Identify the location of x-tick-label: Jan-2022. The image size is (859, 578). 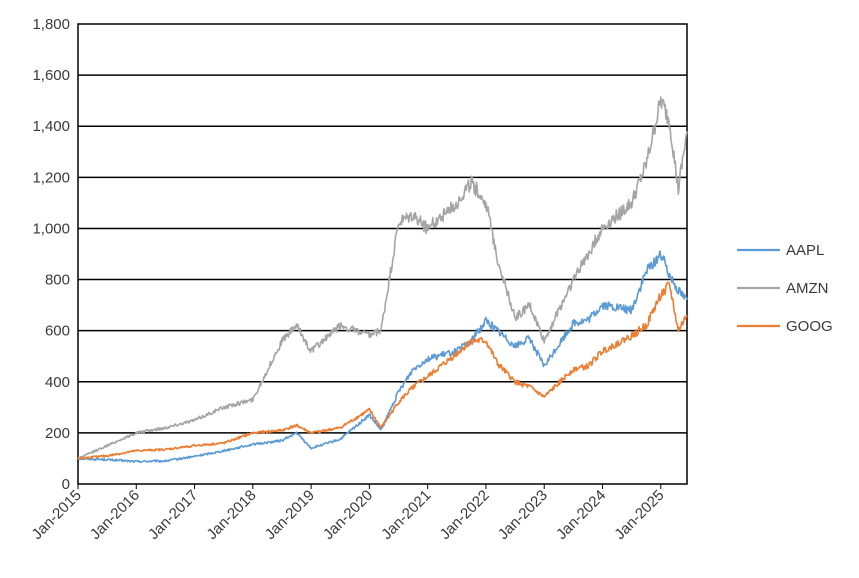
(465, 515).